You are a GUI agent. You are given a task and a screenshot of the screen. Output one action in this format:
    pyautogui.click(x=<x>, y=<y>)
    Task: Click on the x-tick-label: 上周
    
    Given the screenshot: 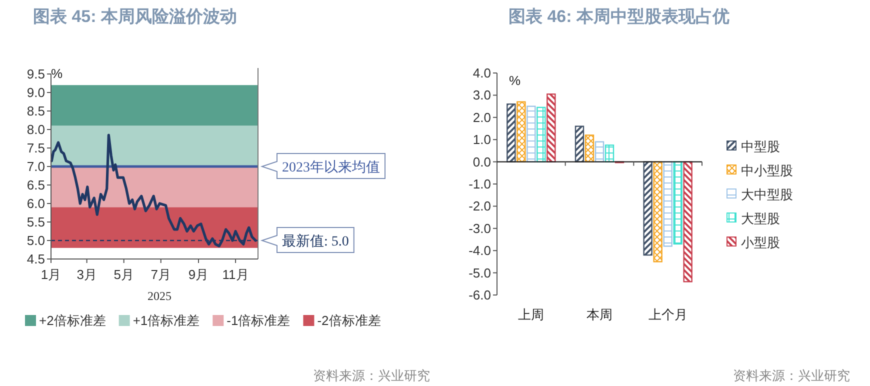 What is the action you would take?
    pyautogui.click(x=531, y=314)
    